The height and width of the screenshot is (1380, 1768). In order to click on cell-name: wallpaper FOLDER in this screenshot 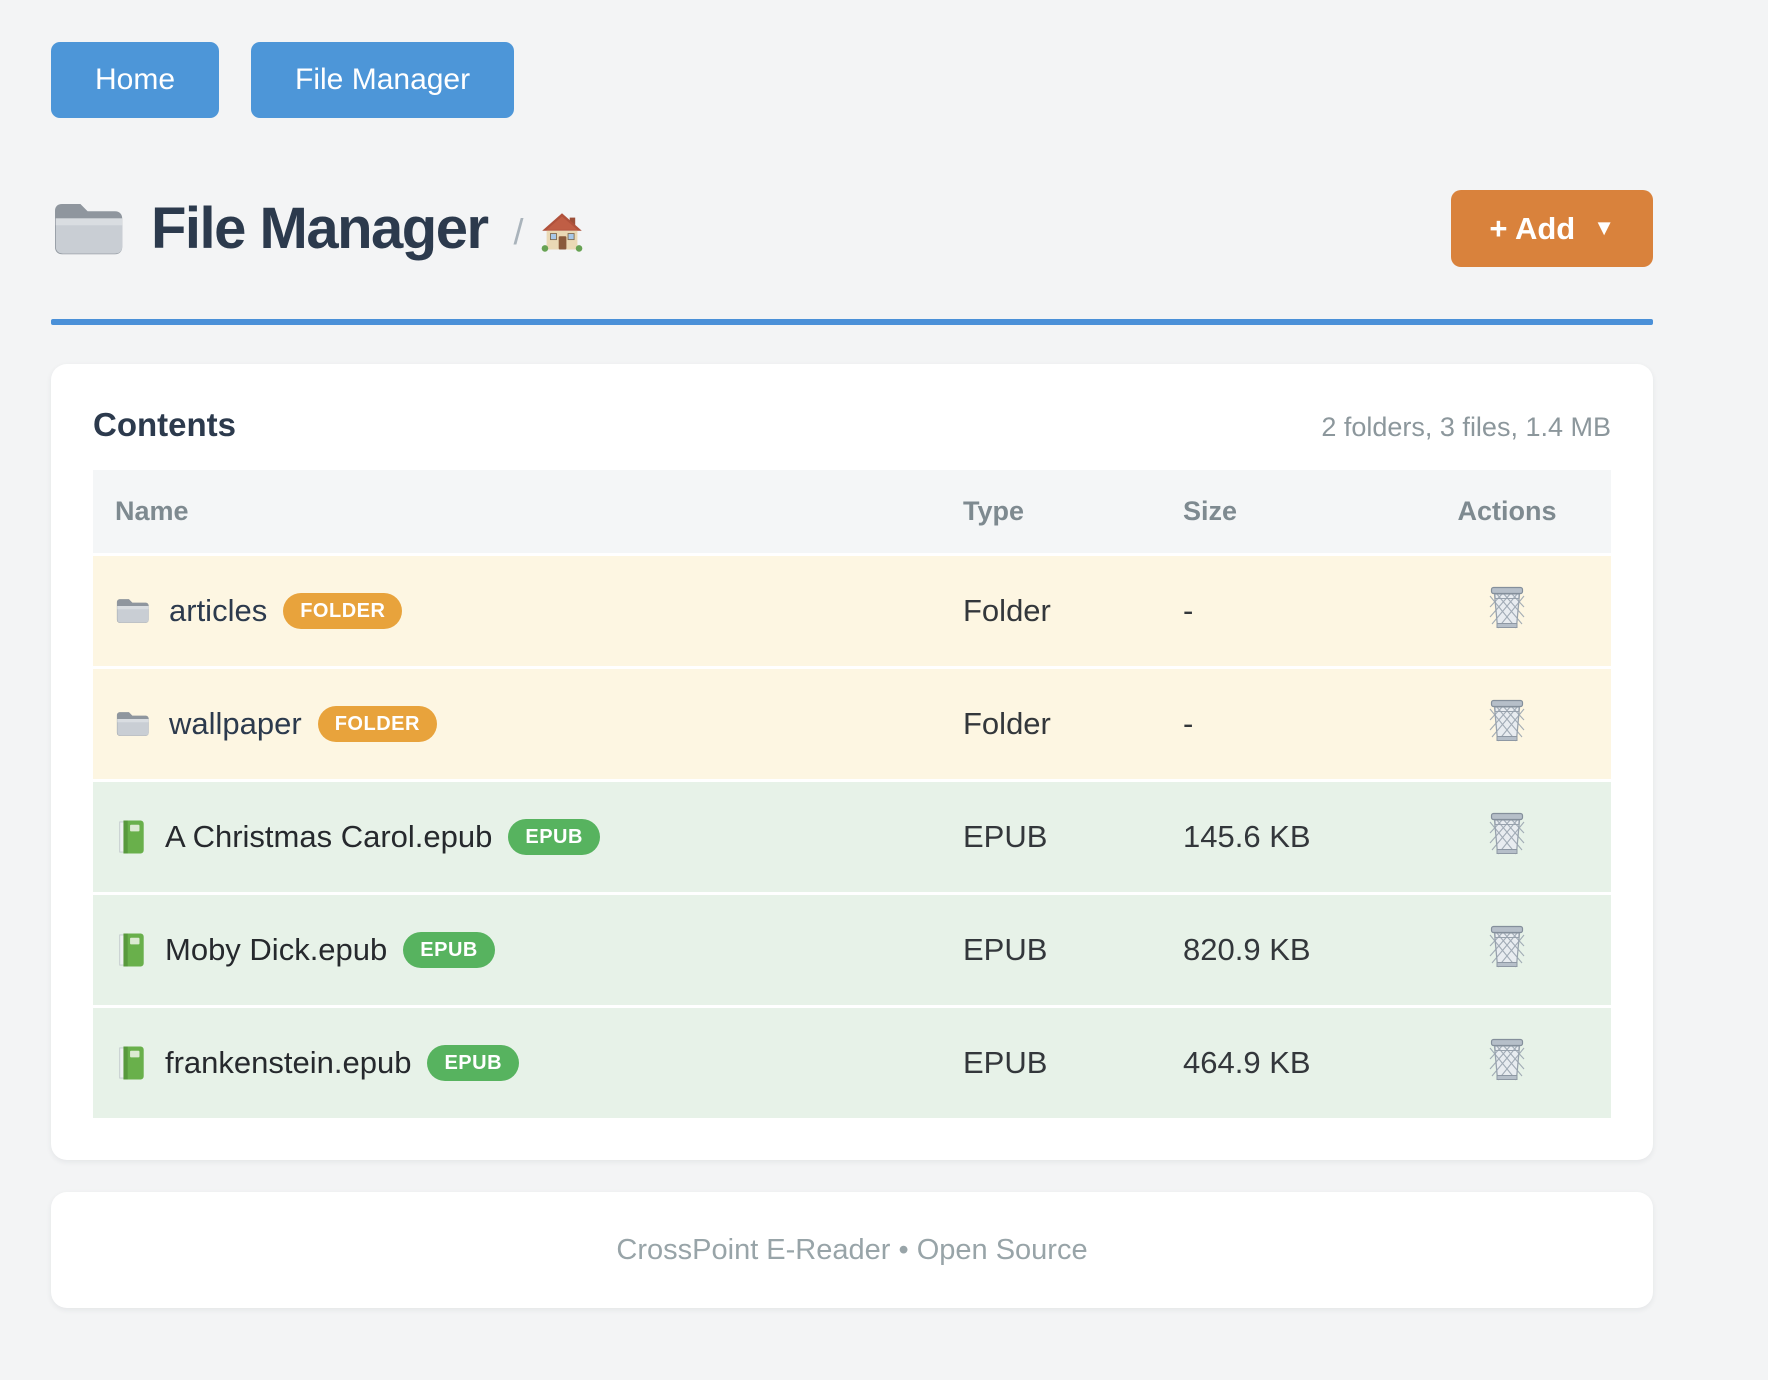, I will do `click(528, 724)`.